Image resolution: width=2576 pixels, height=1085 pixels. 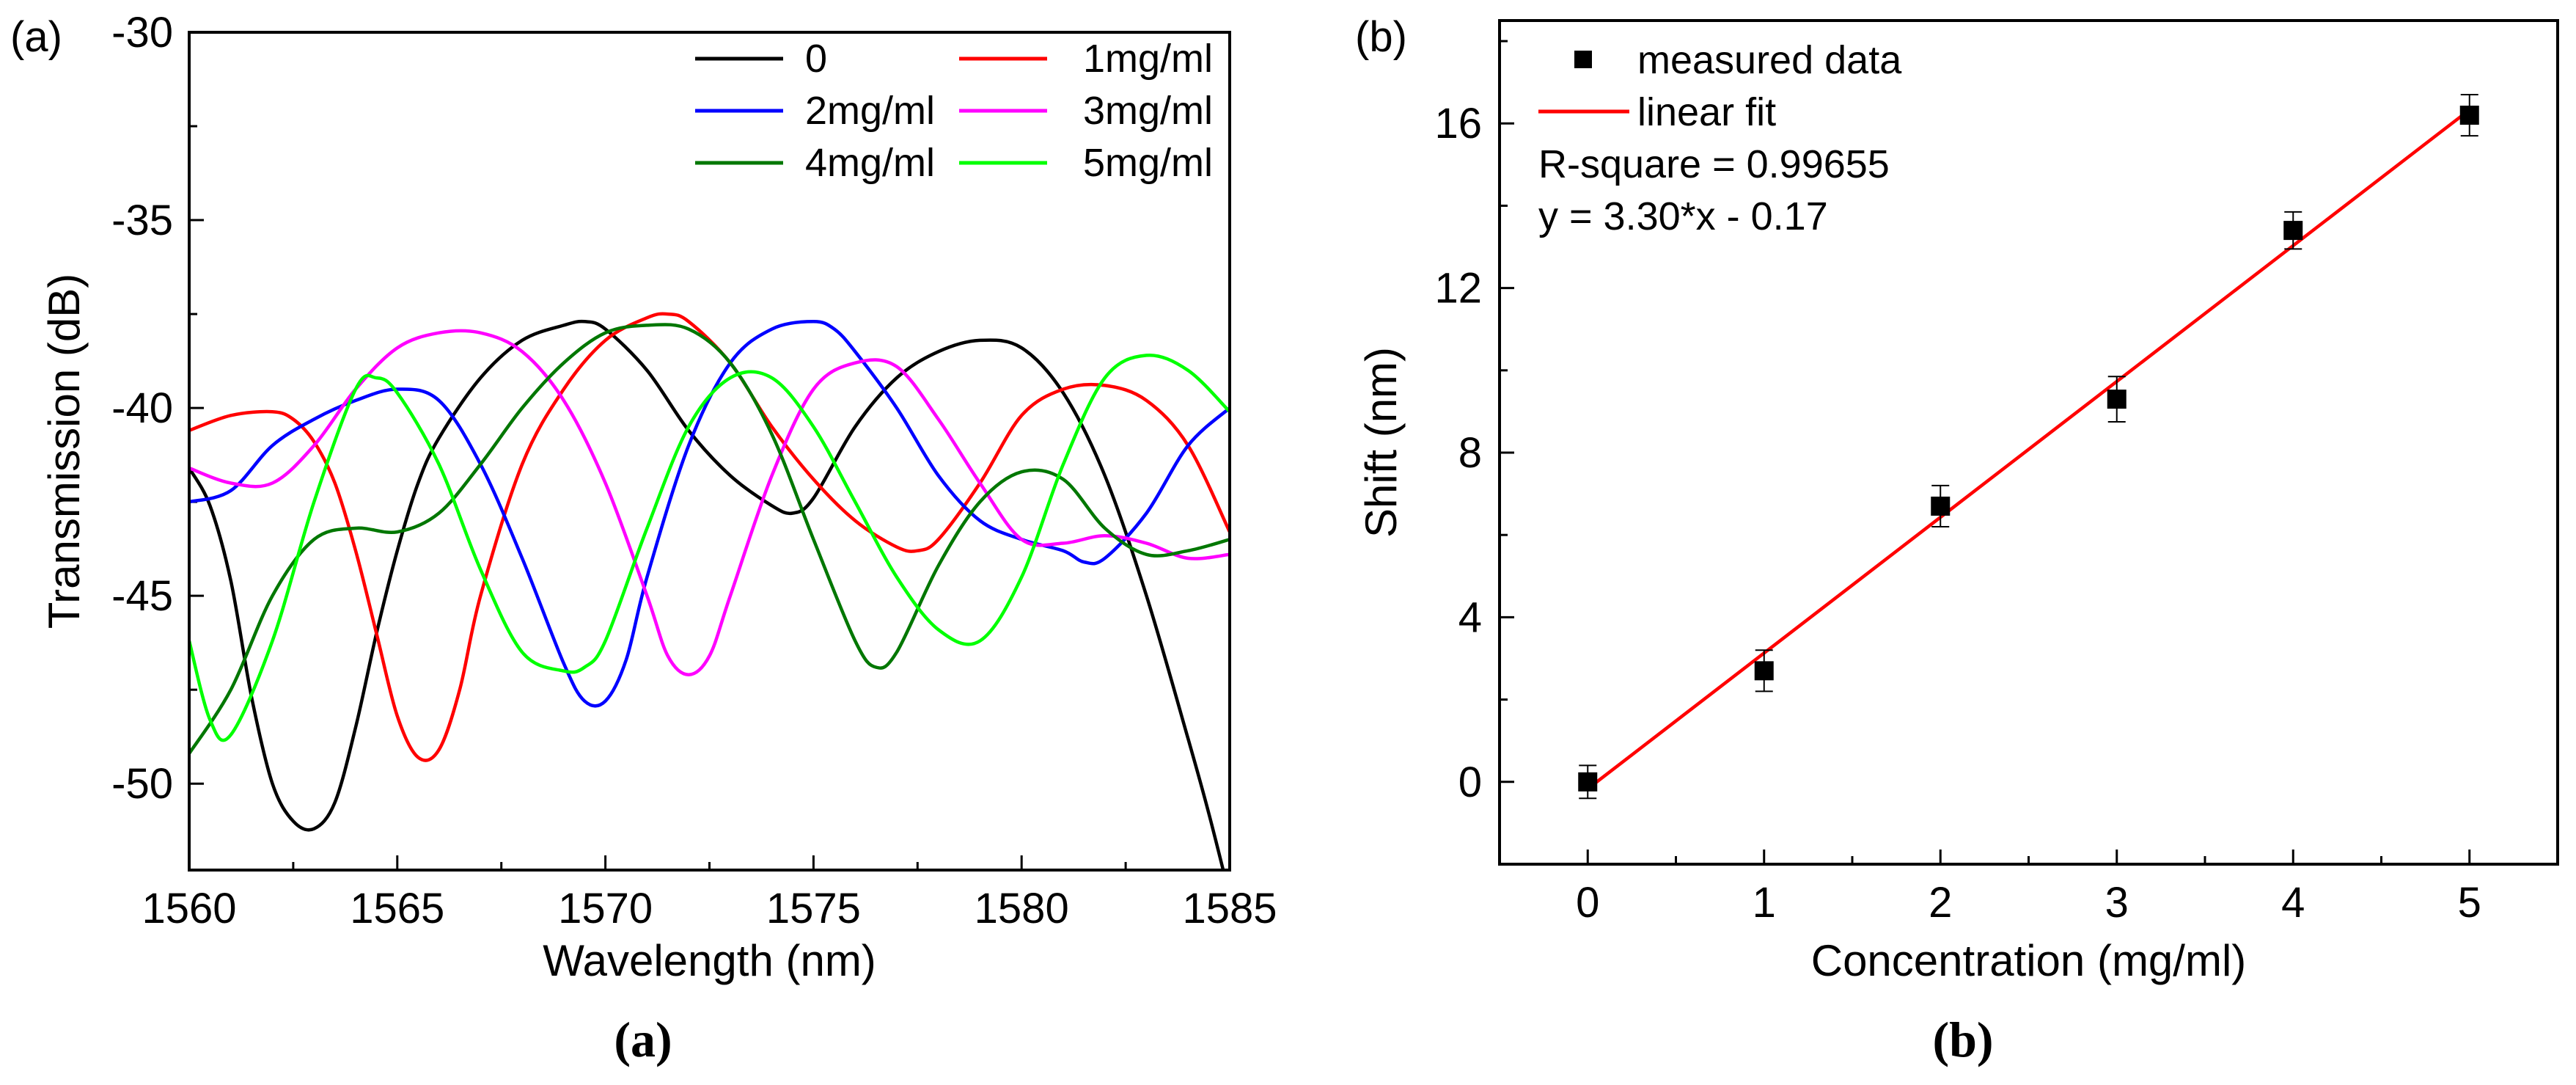 What do you see at coordinates (1470, 617) in the screenshot?
I see `y-tick-label-4: 4` at bounding box center [1470, 617].